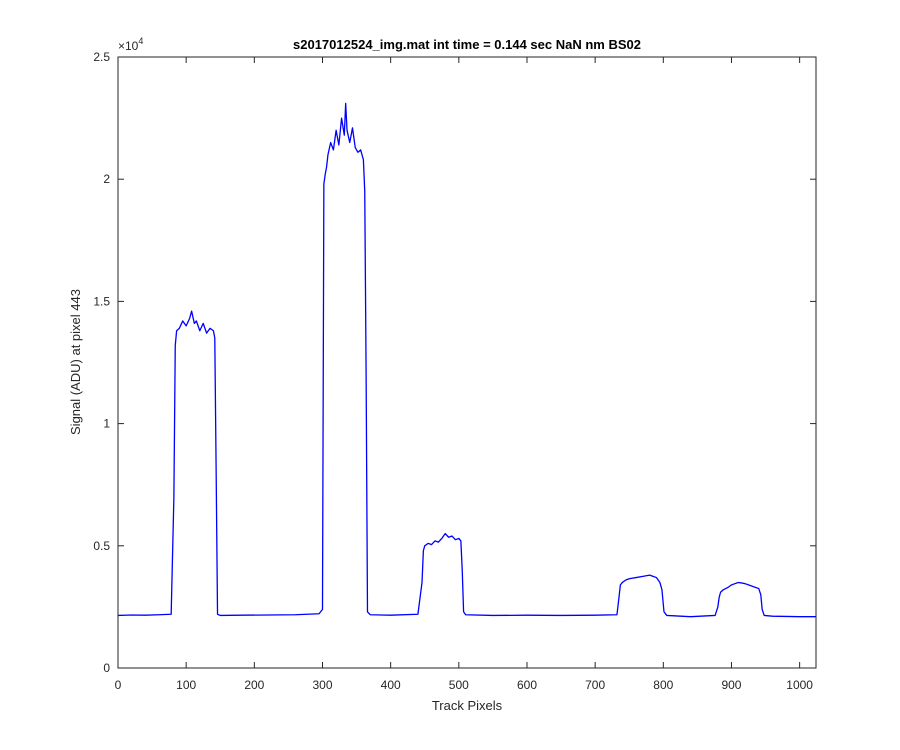 This screenshot has width=900, height=750. What do you see at coordinates (101, 546) in the screenshot?
I see `y-tick-label: 0.5` at bounding box center [101, 546].